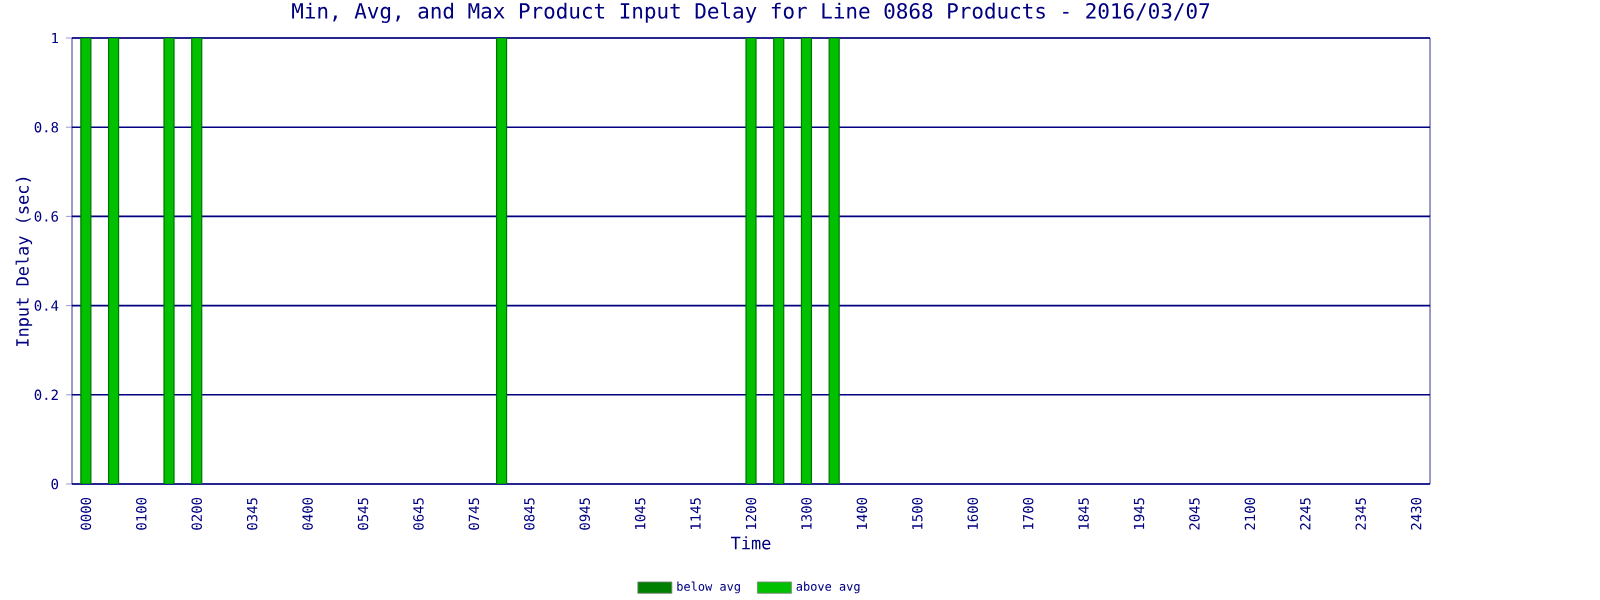 This screenshot has height=600, width=1600. What do you see at coordinates (24, 262) in the screenshot?
I see `y-axis-title: Input Delay (sec)` at bounding box center [24, 262].